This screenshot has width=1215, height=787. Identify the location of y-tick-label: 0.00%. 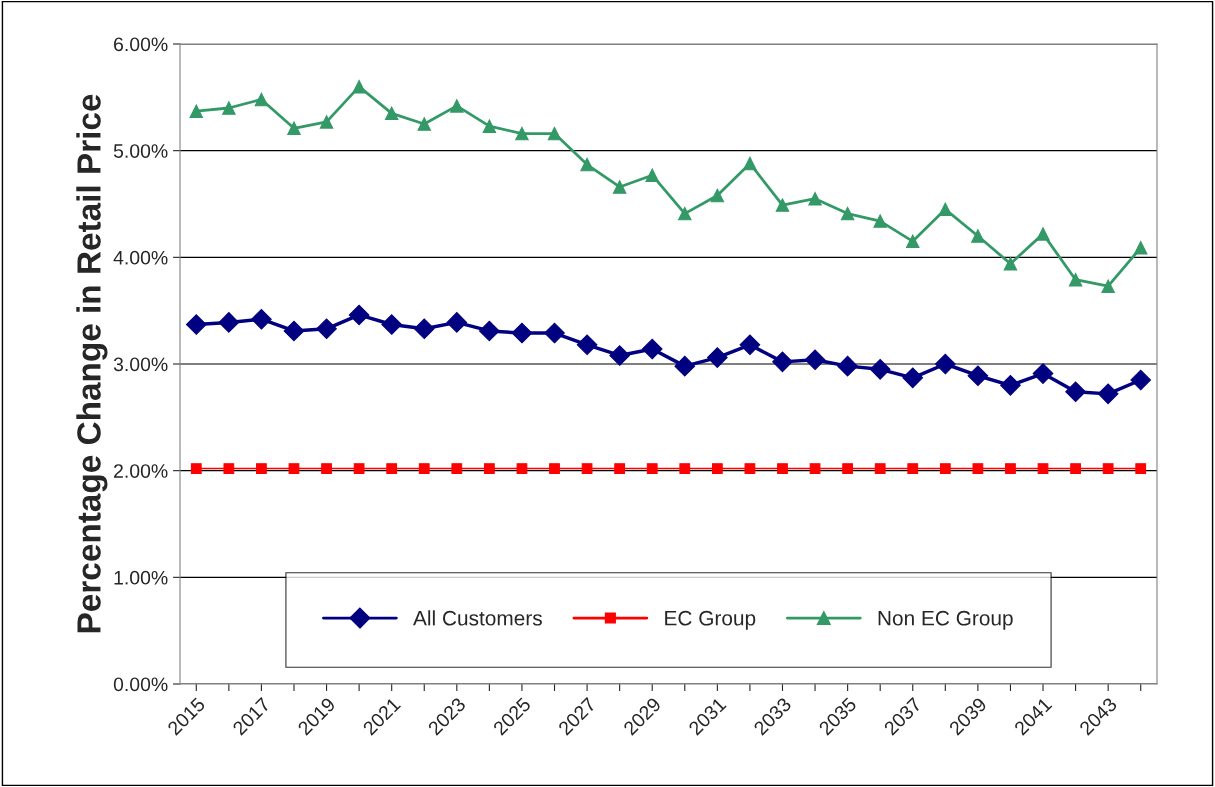
(140, 684).